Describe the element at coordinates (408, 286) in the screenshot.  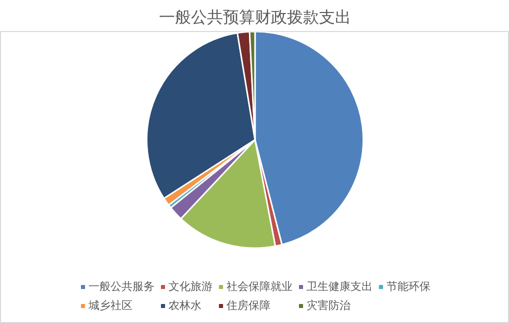
I see `legend-label: 节能环保` at that location.